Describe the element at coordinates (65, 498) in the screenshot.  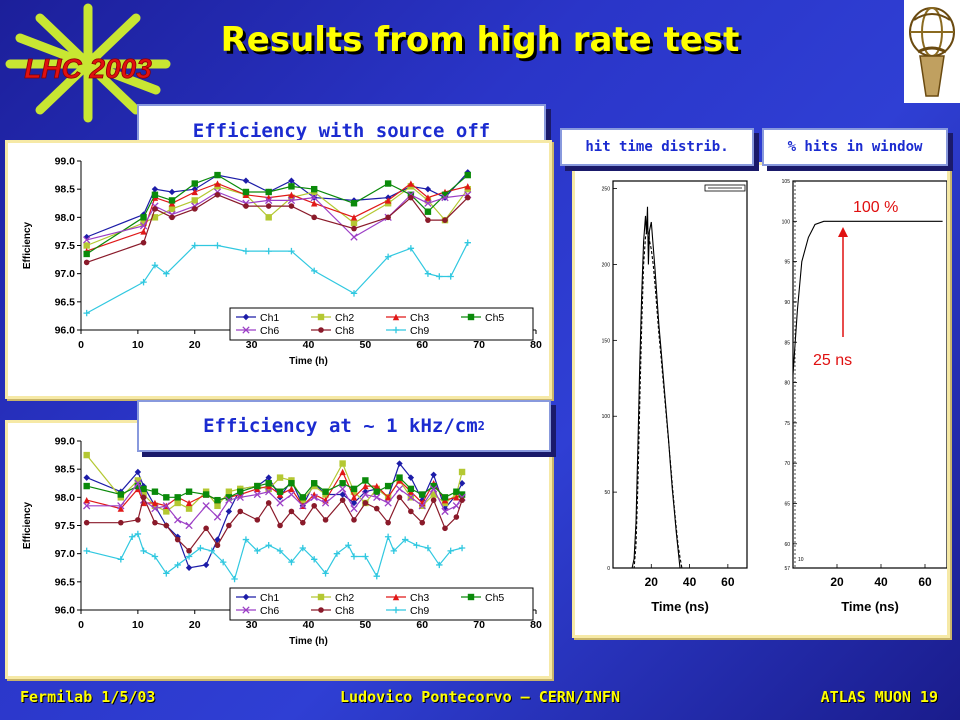
I see `khz-y-tick-label: 98.0` at that location.